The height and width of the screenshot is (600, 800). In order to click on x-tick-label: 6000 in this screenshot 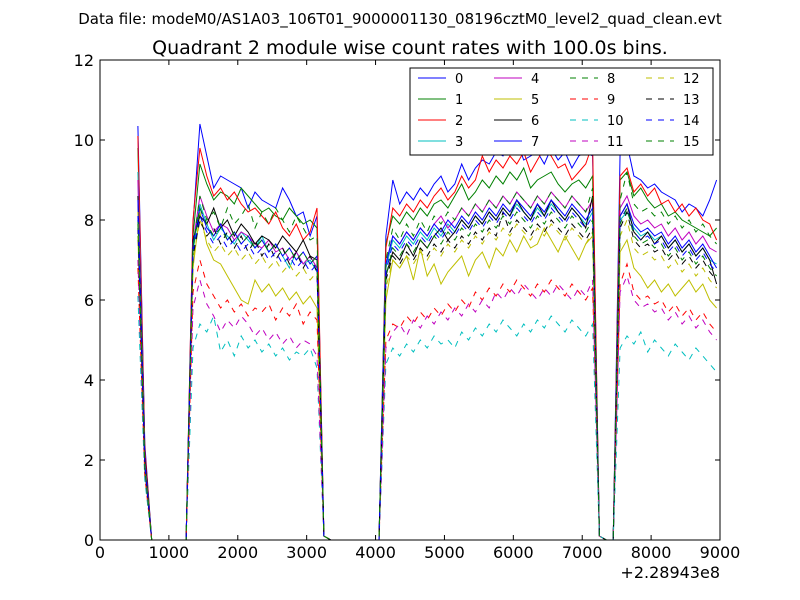, I will do `click(513, 552)`.